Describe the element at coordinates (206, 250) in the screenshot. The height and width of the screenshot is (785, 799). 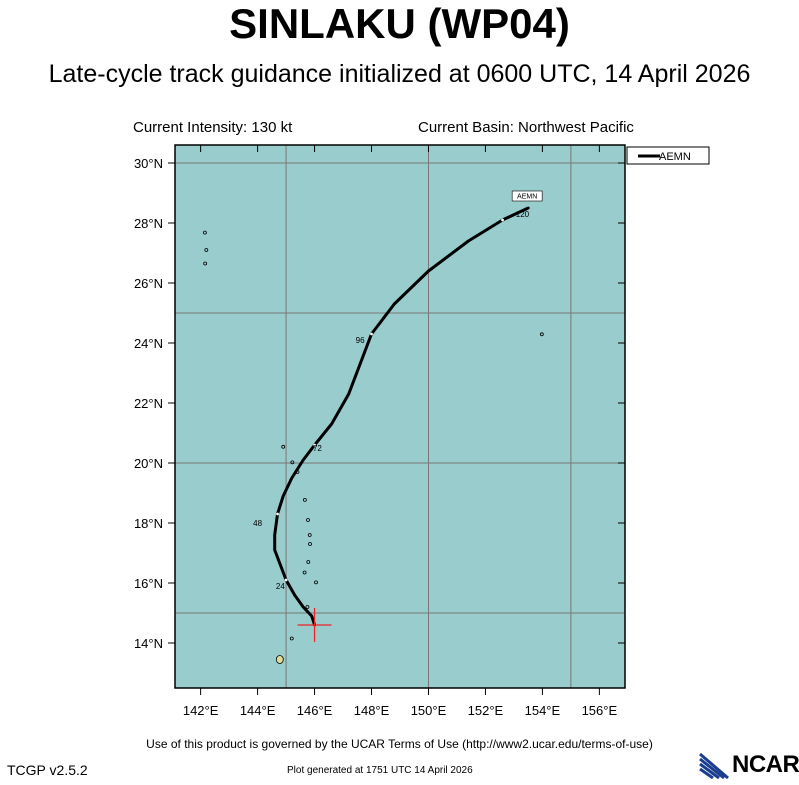
I see `island-chichi-jima` at that location.